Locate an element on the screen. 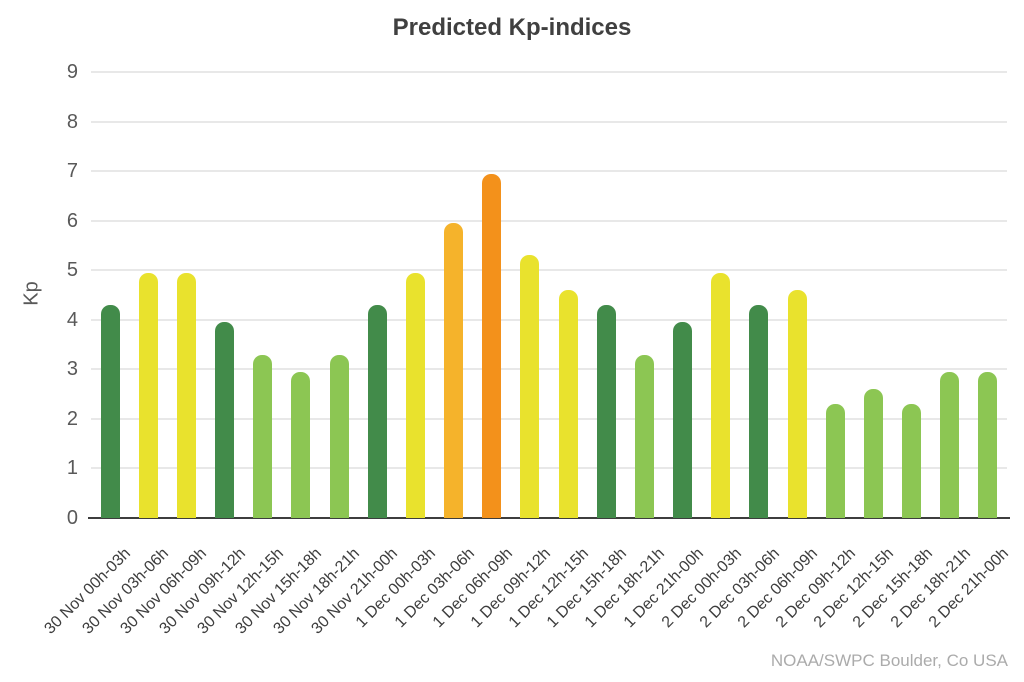  chart-title: Predicted Kp-indices is located at coordinates (512, 27).